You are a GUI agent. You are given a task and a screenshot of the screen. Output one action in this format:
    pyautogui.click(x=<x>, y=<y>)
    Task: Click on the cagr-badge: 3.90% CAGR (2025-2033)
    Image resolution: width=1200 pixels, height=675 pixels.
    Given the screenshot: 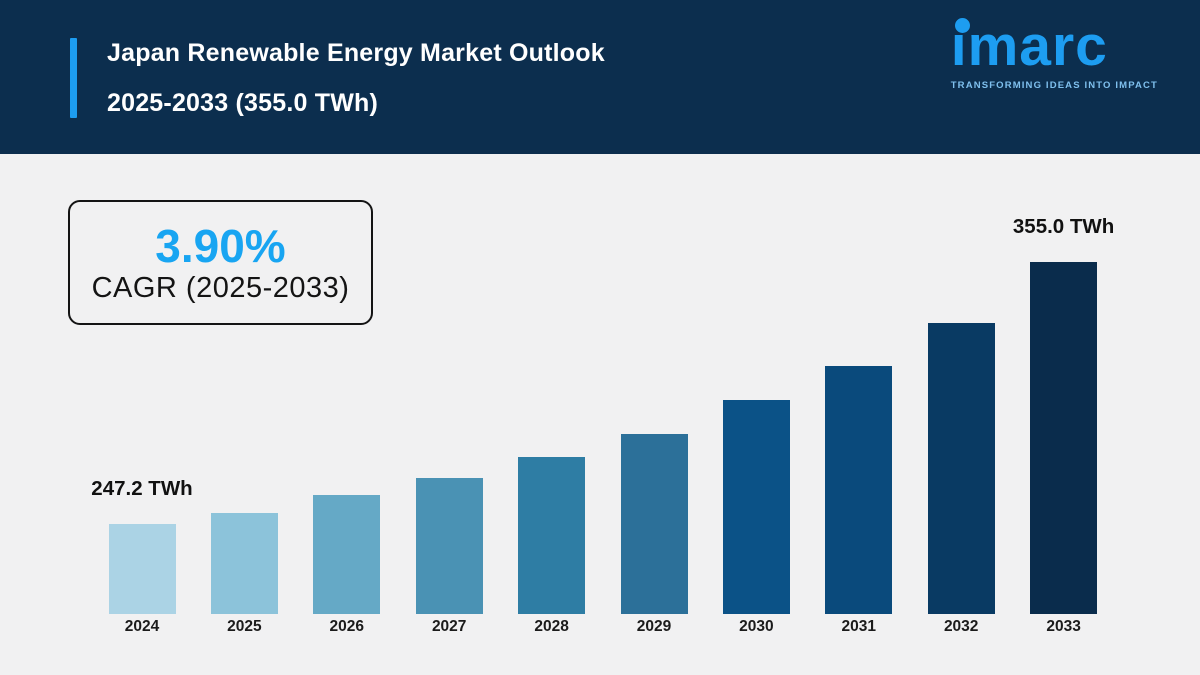 What is the action you would take?
    pyautogui.click(x=220, y=262)
    